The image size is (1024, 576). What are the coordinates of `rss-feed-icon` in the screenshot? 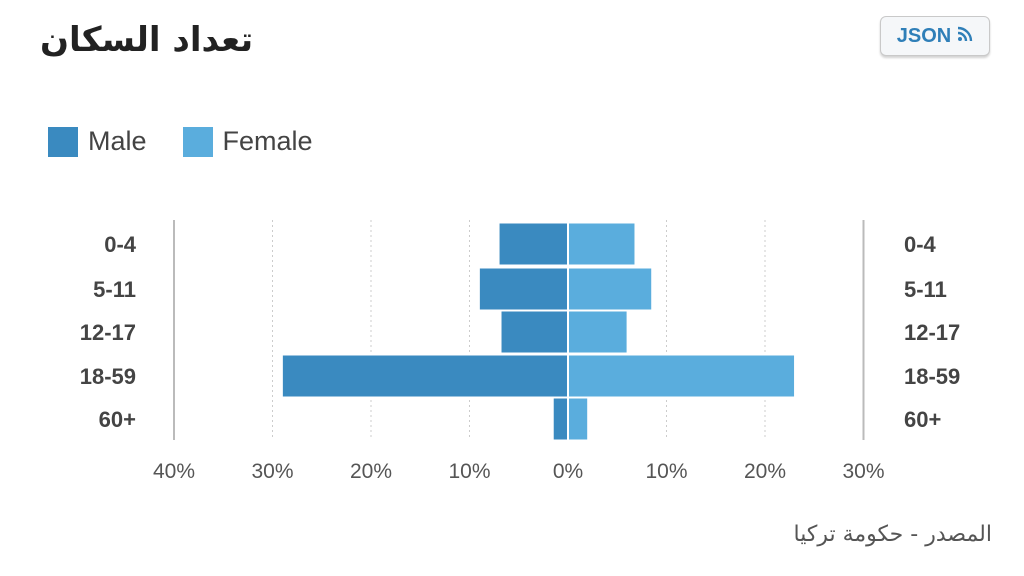 It's located at (965, 36).